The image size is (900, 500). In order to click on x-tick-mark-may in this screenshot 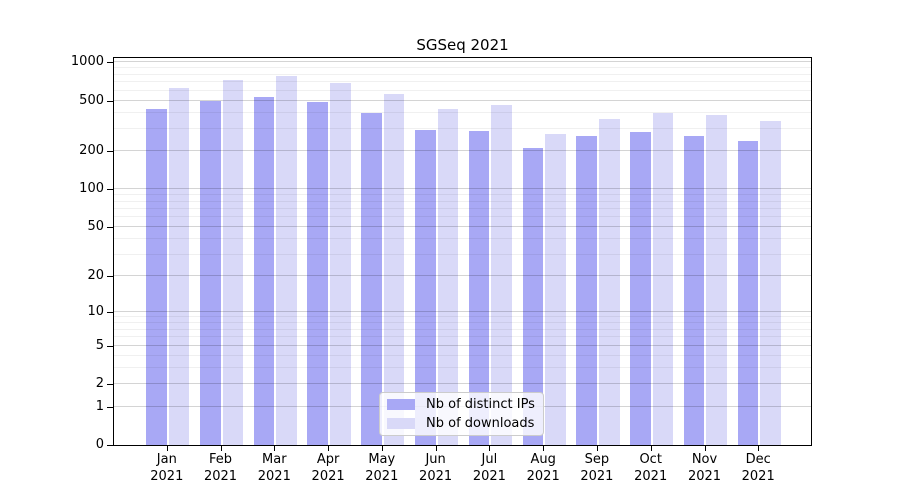, I will do `click(382, 448)`.